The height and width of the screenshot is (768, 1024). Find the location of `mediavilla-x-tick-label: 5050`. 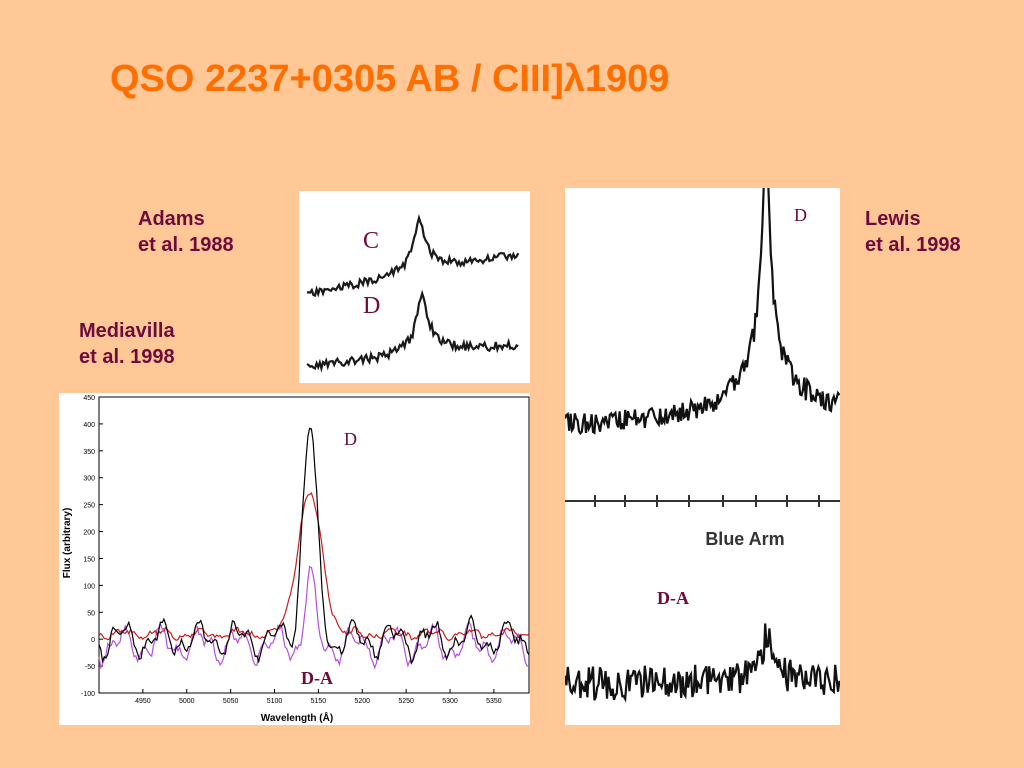

mediavilla-x-tick-label: 5050 is located at coordinates (231, 701).